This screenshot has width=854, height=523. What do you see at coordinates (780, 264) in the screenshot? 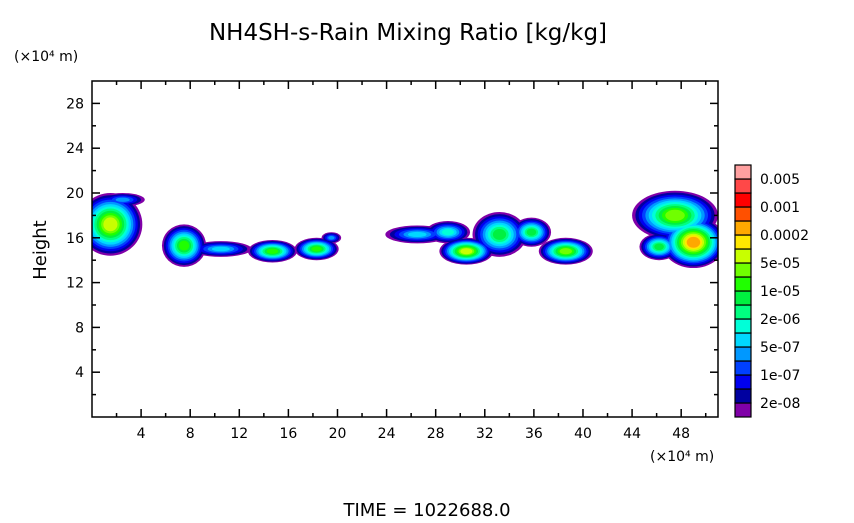
I see `colorbar-label: 5e-05` at bounding box center [780, 264].